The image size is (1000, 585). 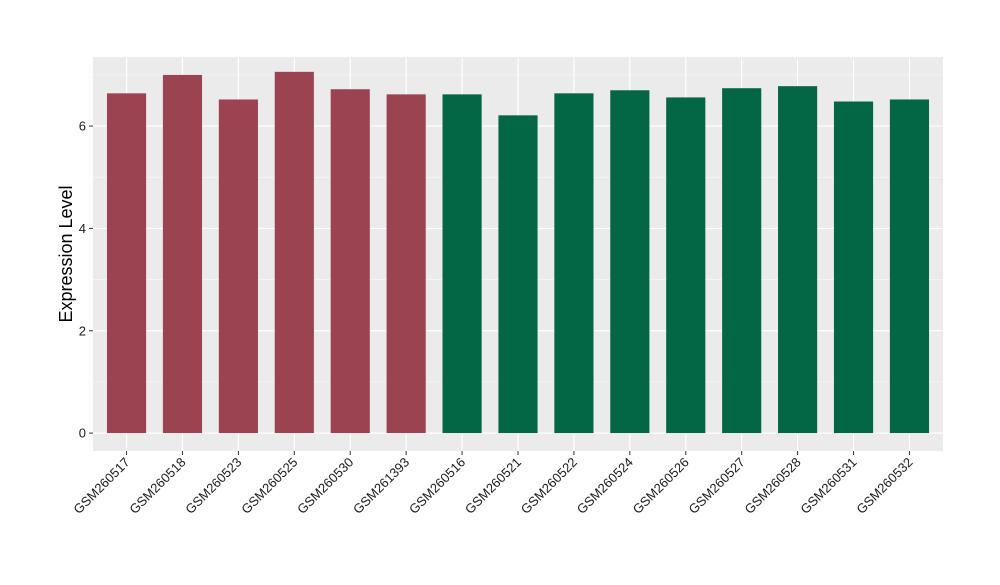 I want to click on bar-gsm261393, so click(x=406, y=264).